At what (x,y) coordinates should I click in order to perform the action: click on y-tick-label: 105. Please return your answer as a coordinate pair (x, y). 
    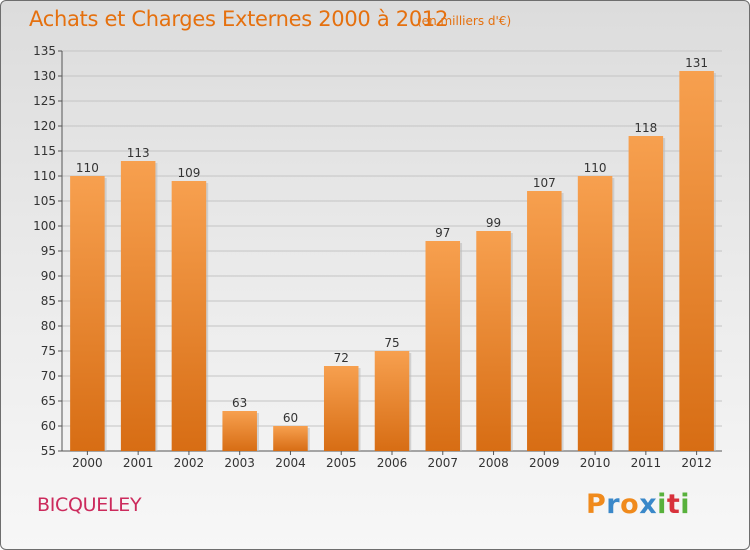
    Looking at the image, I should click on (44, 201).